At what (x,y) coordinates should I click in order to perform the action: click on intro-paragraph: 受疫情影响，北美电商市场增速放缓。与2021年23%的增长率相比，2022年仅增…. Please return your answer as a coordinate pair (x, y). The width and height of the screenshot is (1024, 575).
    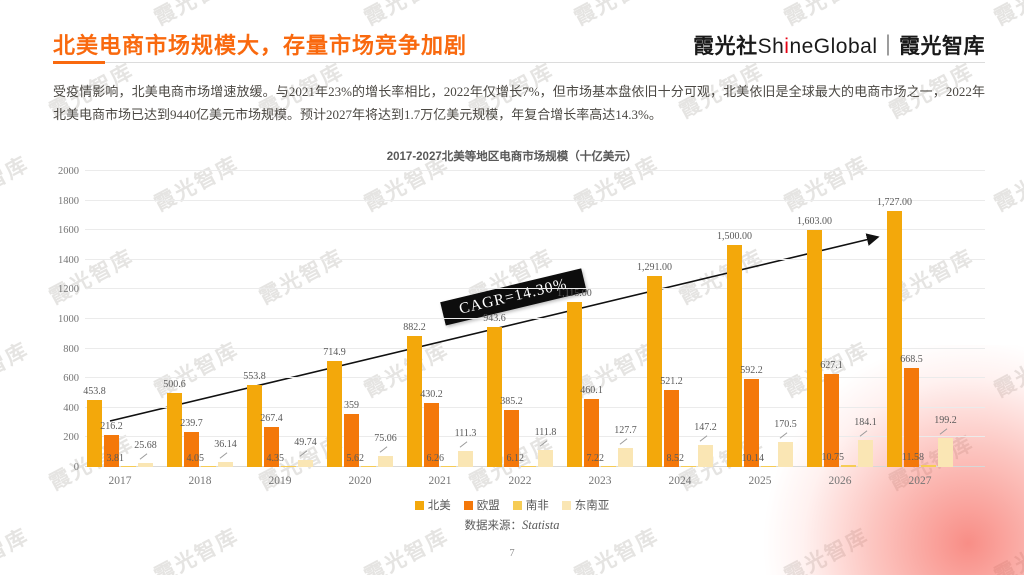
    Looking at the image, I should click on (519, 103).